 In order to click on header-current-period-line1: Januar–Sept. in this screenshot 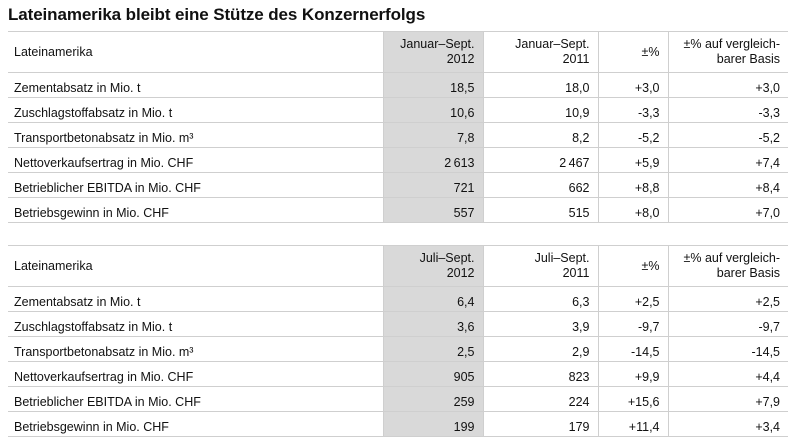, I will do `click(437, 44)`.